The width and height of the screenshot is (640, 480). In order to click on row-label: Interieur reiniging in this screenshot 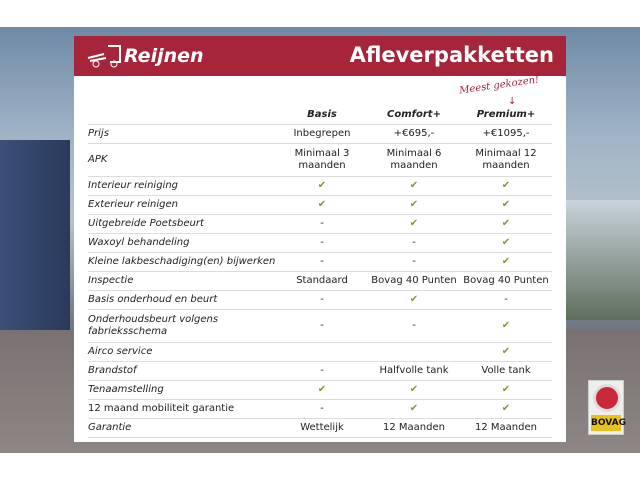, I will do `click(182, 186)`.